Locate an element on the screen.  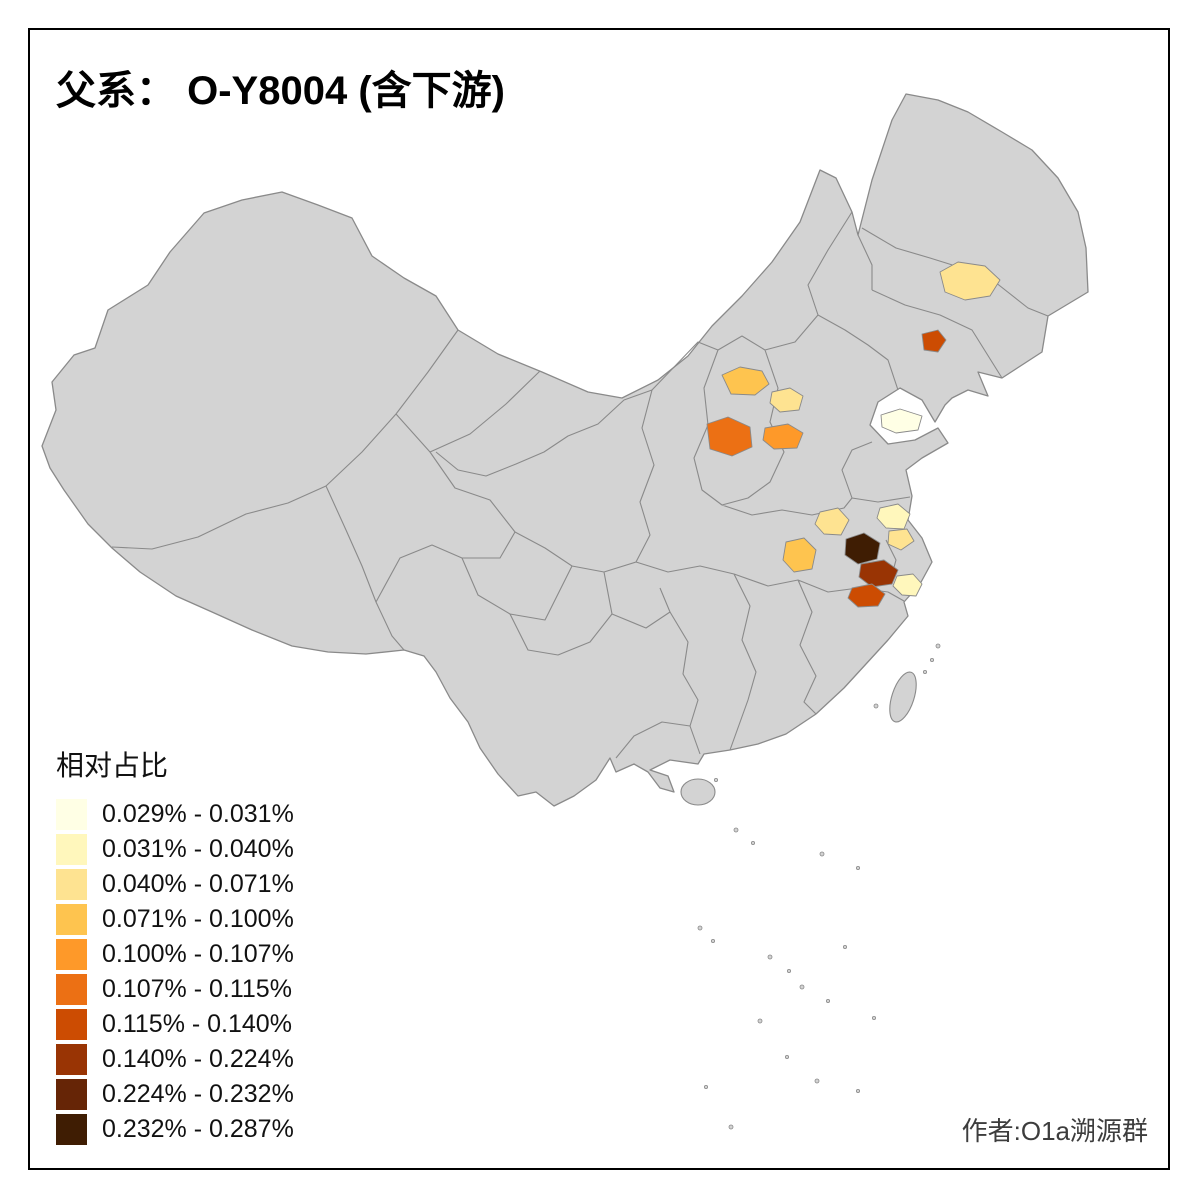
legend-bin-label: 0.071% - 0.100% is located at coordinates (198, 919).